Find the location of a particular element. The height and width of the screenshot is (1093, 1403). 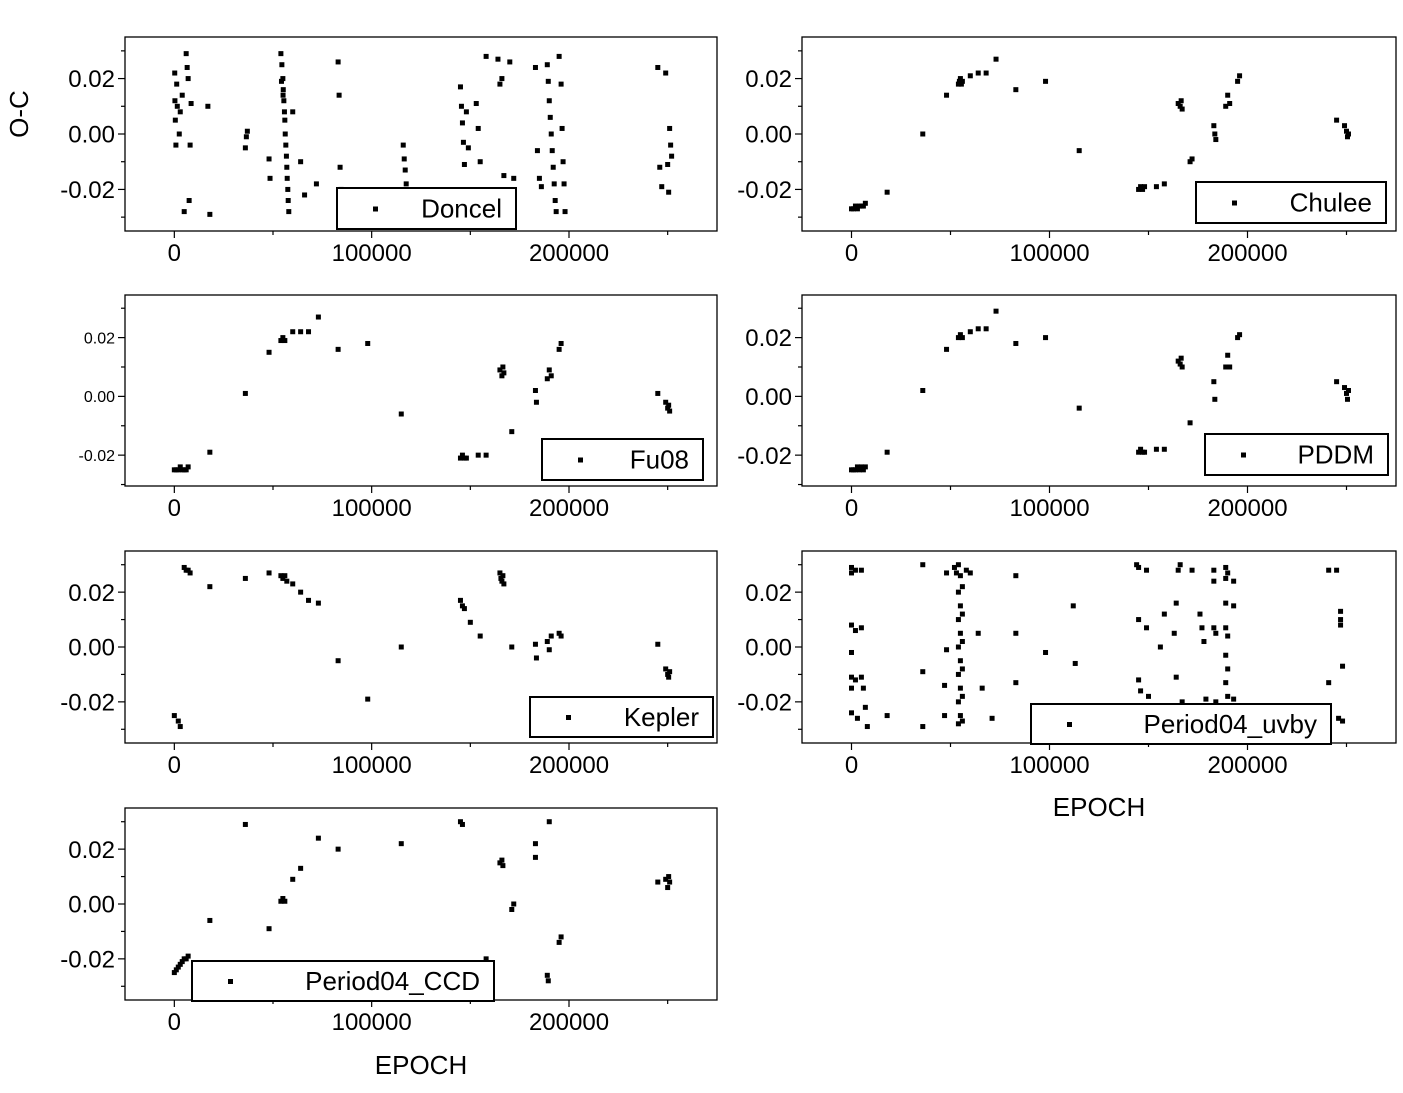

legend: Doncel is located at coordinates (426, 208).